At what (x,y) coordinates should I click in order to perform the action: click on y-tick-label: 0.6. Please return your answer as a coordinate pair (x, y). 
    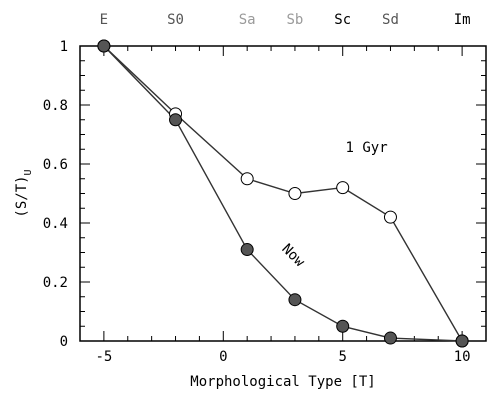
    Looking at the image, I should click on (55, 165).